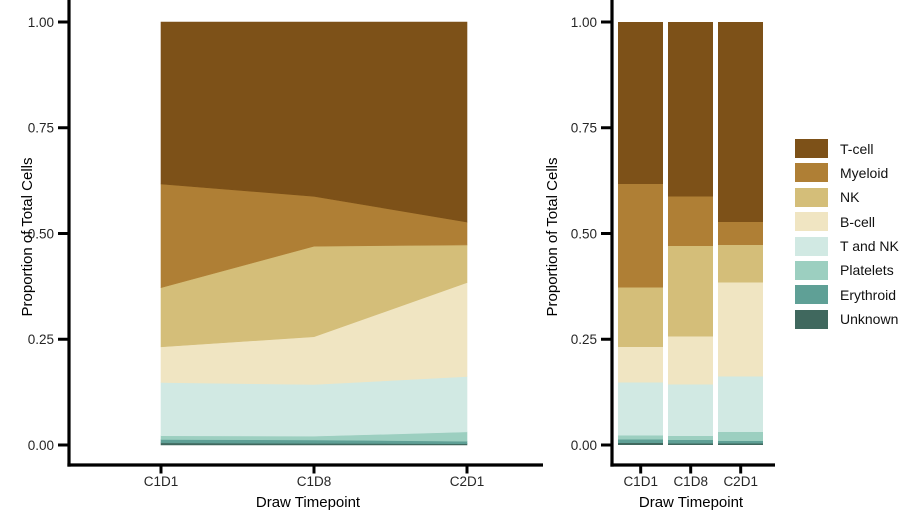 The image size is (900, 515). I want to click on legend-label: NK, so click(850, 197).